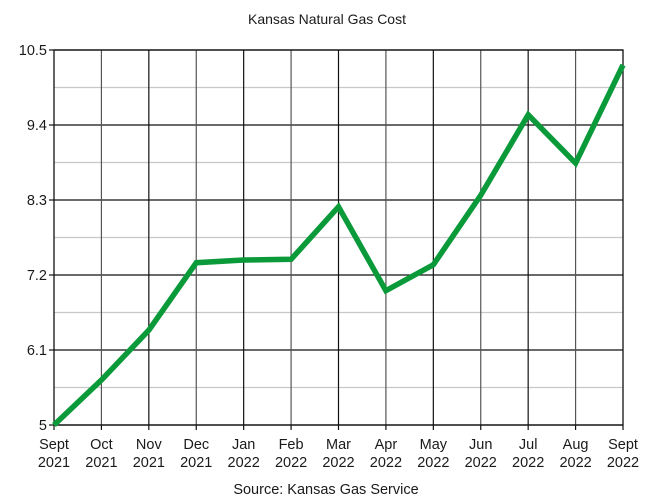 This screenshot has height=501, width=650. Describe the element at coordinates (576, 445) in the screenshot. I see `x-tick-label-month: Aug` at that location.